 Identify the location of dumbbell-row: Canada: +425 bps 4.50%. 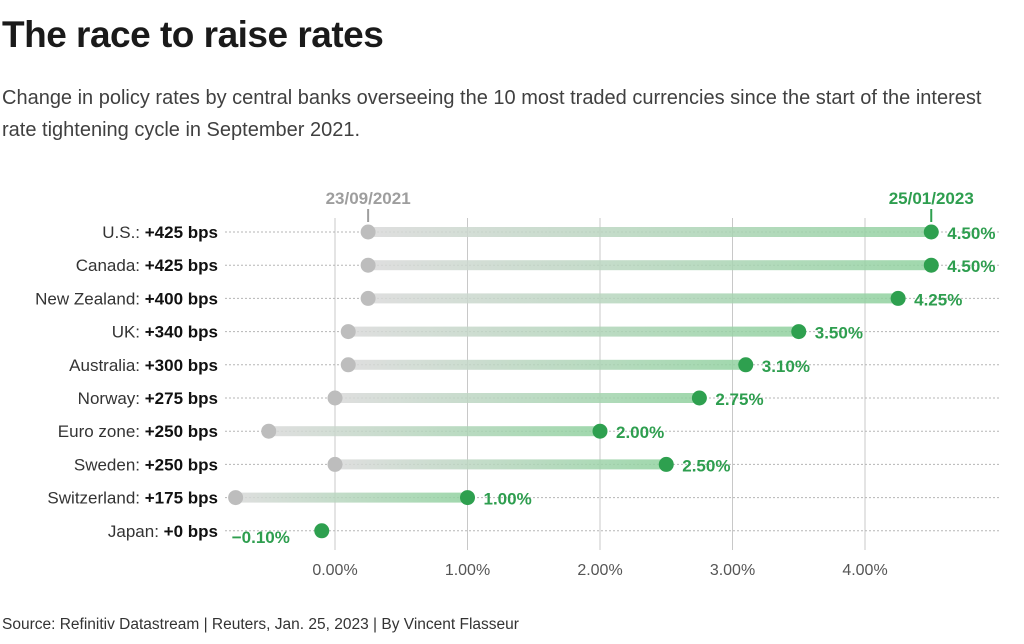
(538, 266).